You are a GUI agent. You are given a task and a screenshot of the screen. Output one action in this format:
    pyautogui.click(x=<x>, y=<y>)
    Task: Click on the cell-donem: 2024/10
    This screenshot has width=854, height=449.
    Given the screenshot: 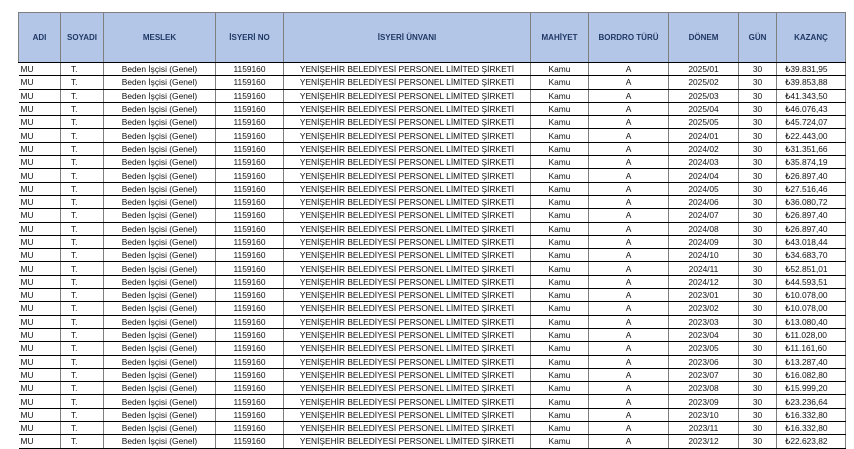 What is the action you would take?
    pyautogui.click(x=703, y=255)
    